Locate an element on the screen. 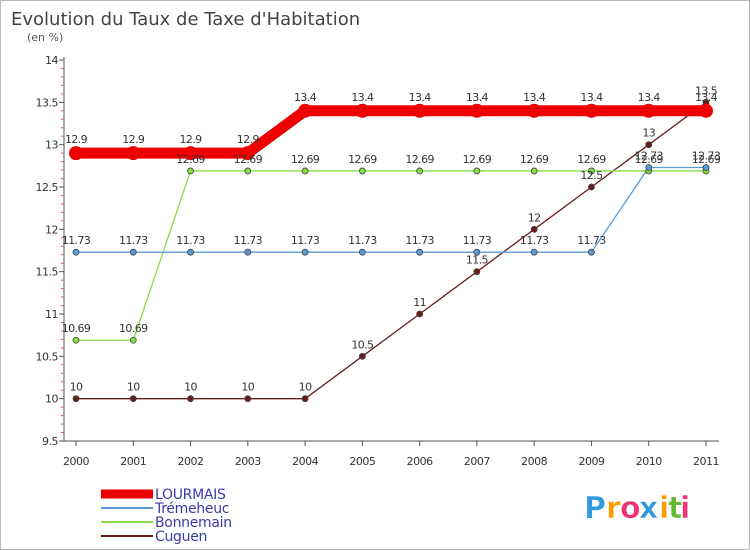  data-label: 12.9 is located at coordinates (248, 139).